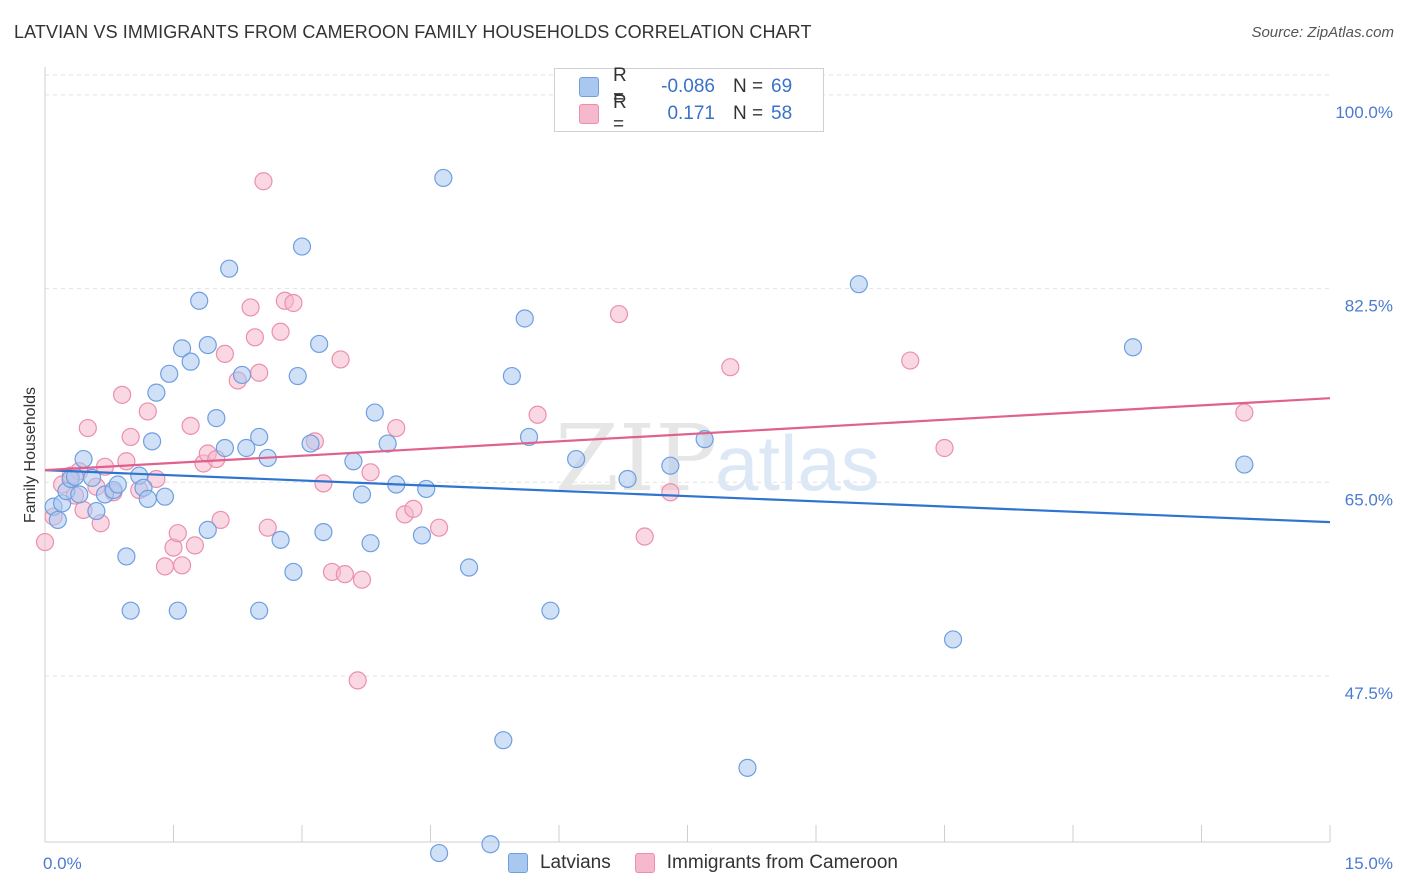  I want to click on watermark: ZIP atlas, so click(717, 458).